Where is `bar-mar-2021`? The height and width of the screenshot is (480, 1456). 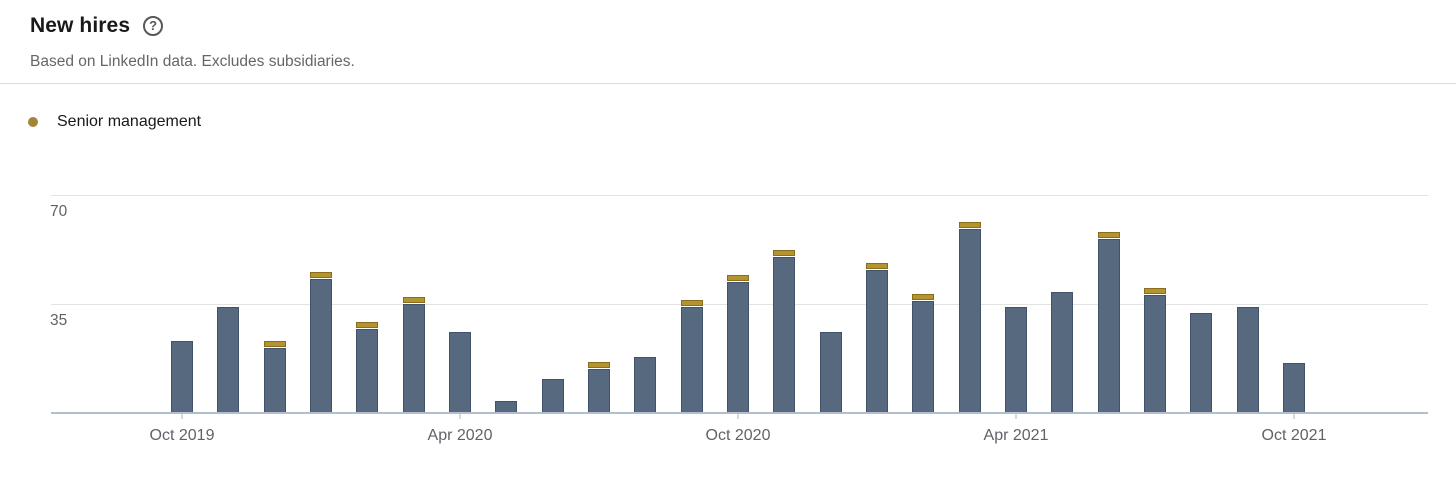
bar-mar-2021 is located at coordinates (970, 317).